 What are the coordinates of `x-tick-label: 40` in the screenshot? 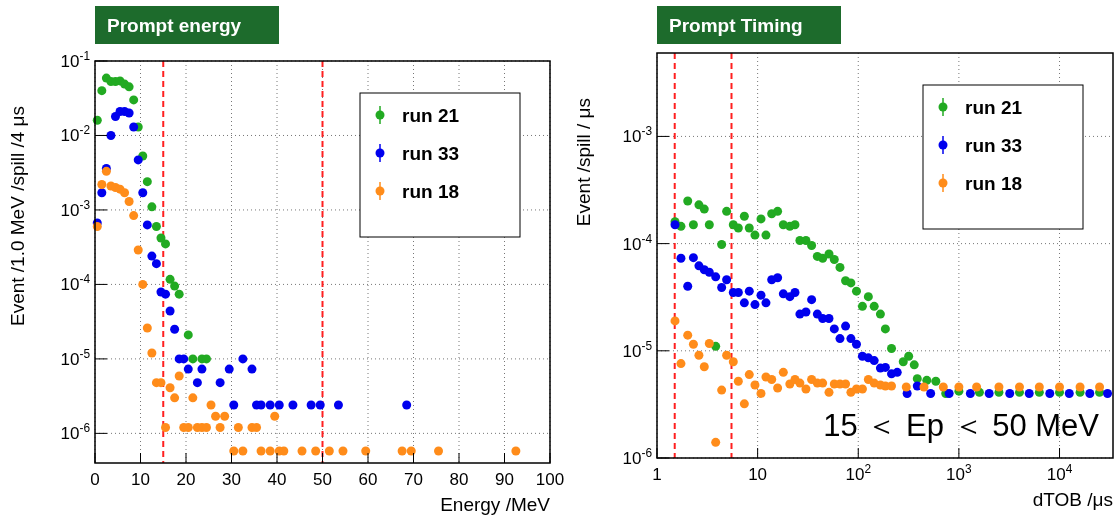 It's located at (277, 479).